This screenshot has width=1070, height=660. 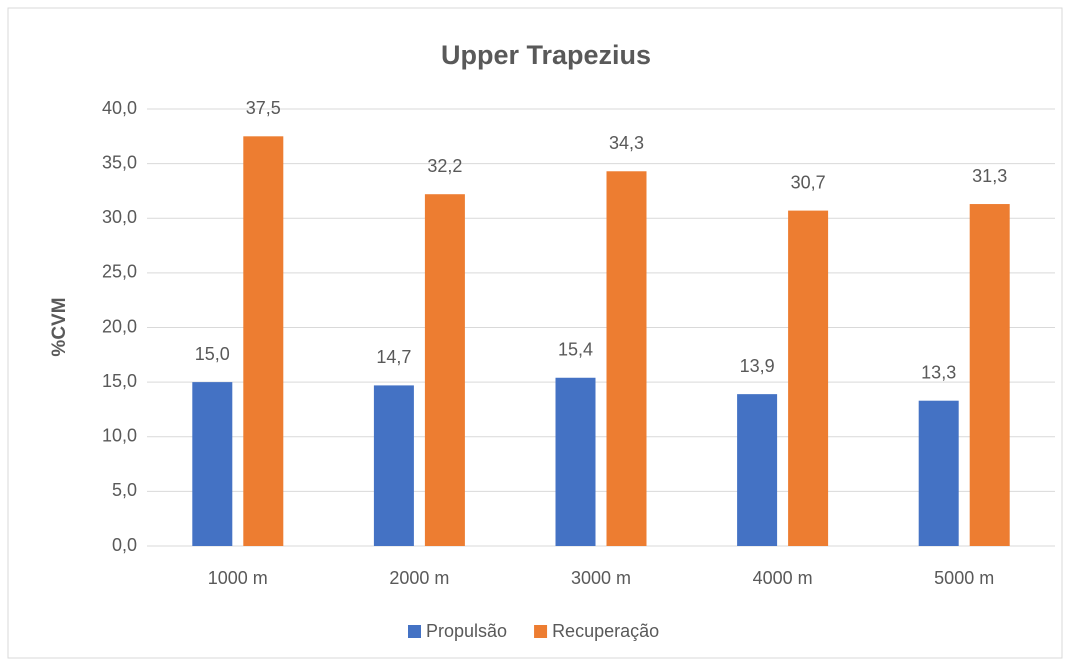 I want to click on y-tick-label: 35,0, so click(x=119, y=162).